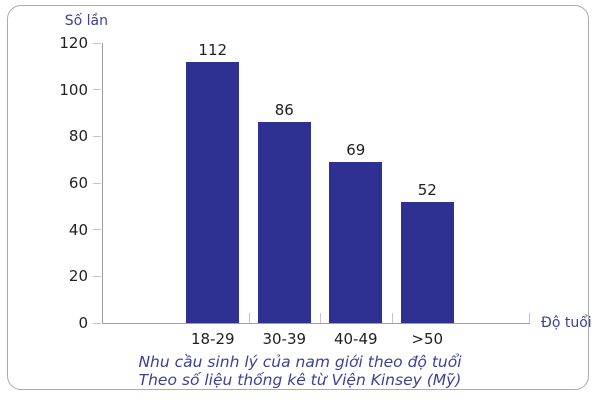 This screenshot has height=400, width=600. Describe the element at coordinates (427, 189) in the screenshot. I see `bar-value-label: 52` at that location.